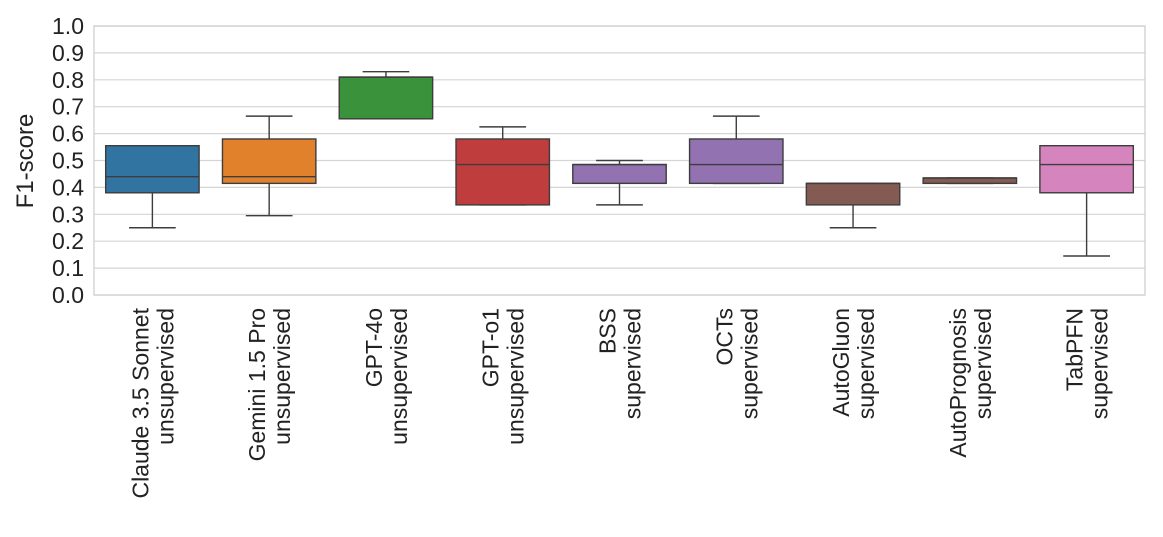 This screenshot has height=537, width=1163. Describe the element at coordinates (68, 134) in the screenshot. I see `y-tick-label: 0.6` at that location.